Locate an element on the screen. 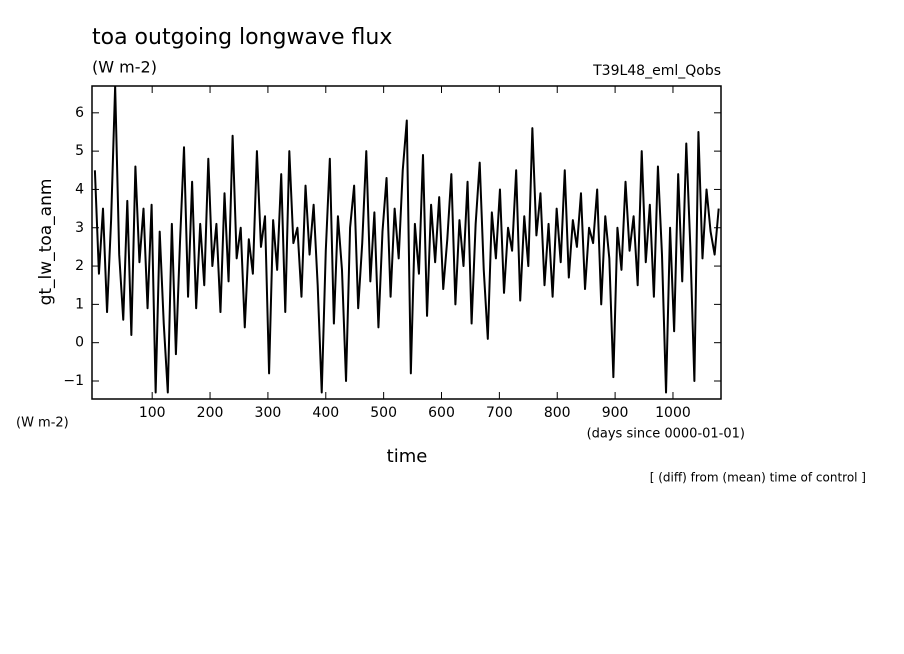 The image size is (904, 654). y-unit: (W m-2) is located at coordinates (42, 423).